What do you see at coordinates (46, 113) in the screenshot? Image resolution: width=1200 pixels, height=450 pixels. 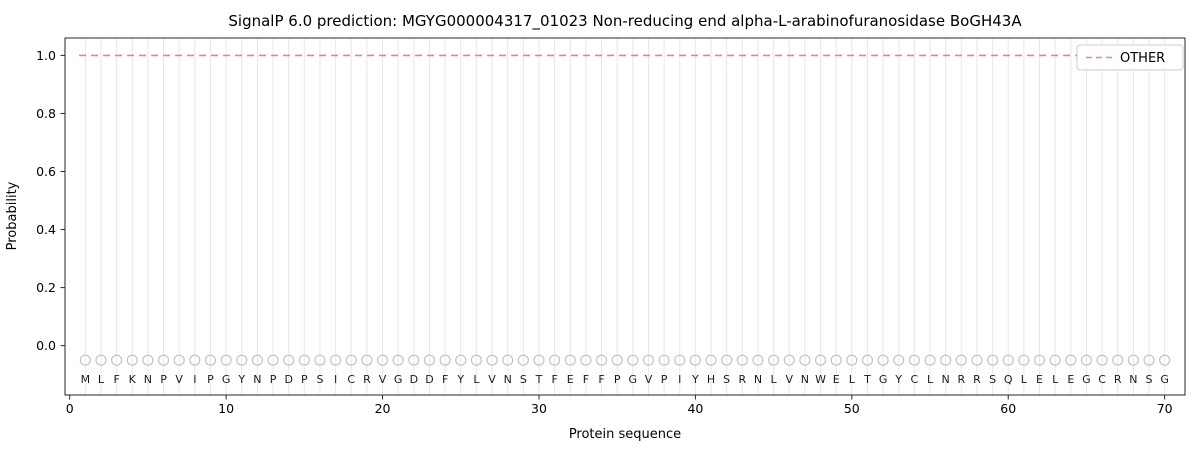 I see `y-tick-label: 0.8` at bounding box center [46, 113].